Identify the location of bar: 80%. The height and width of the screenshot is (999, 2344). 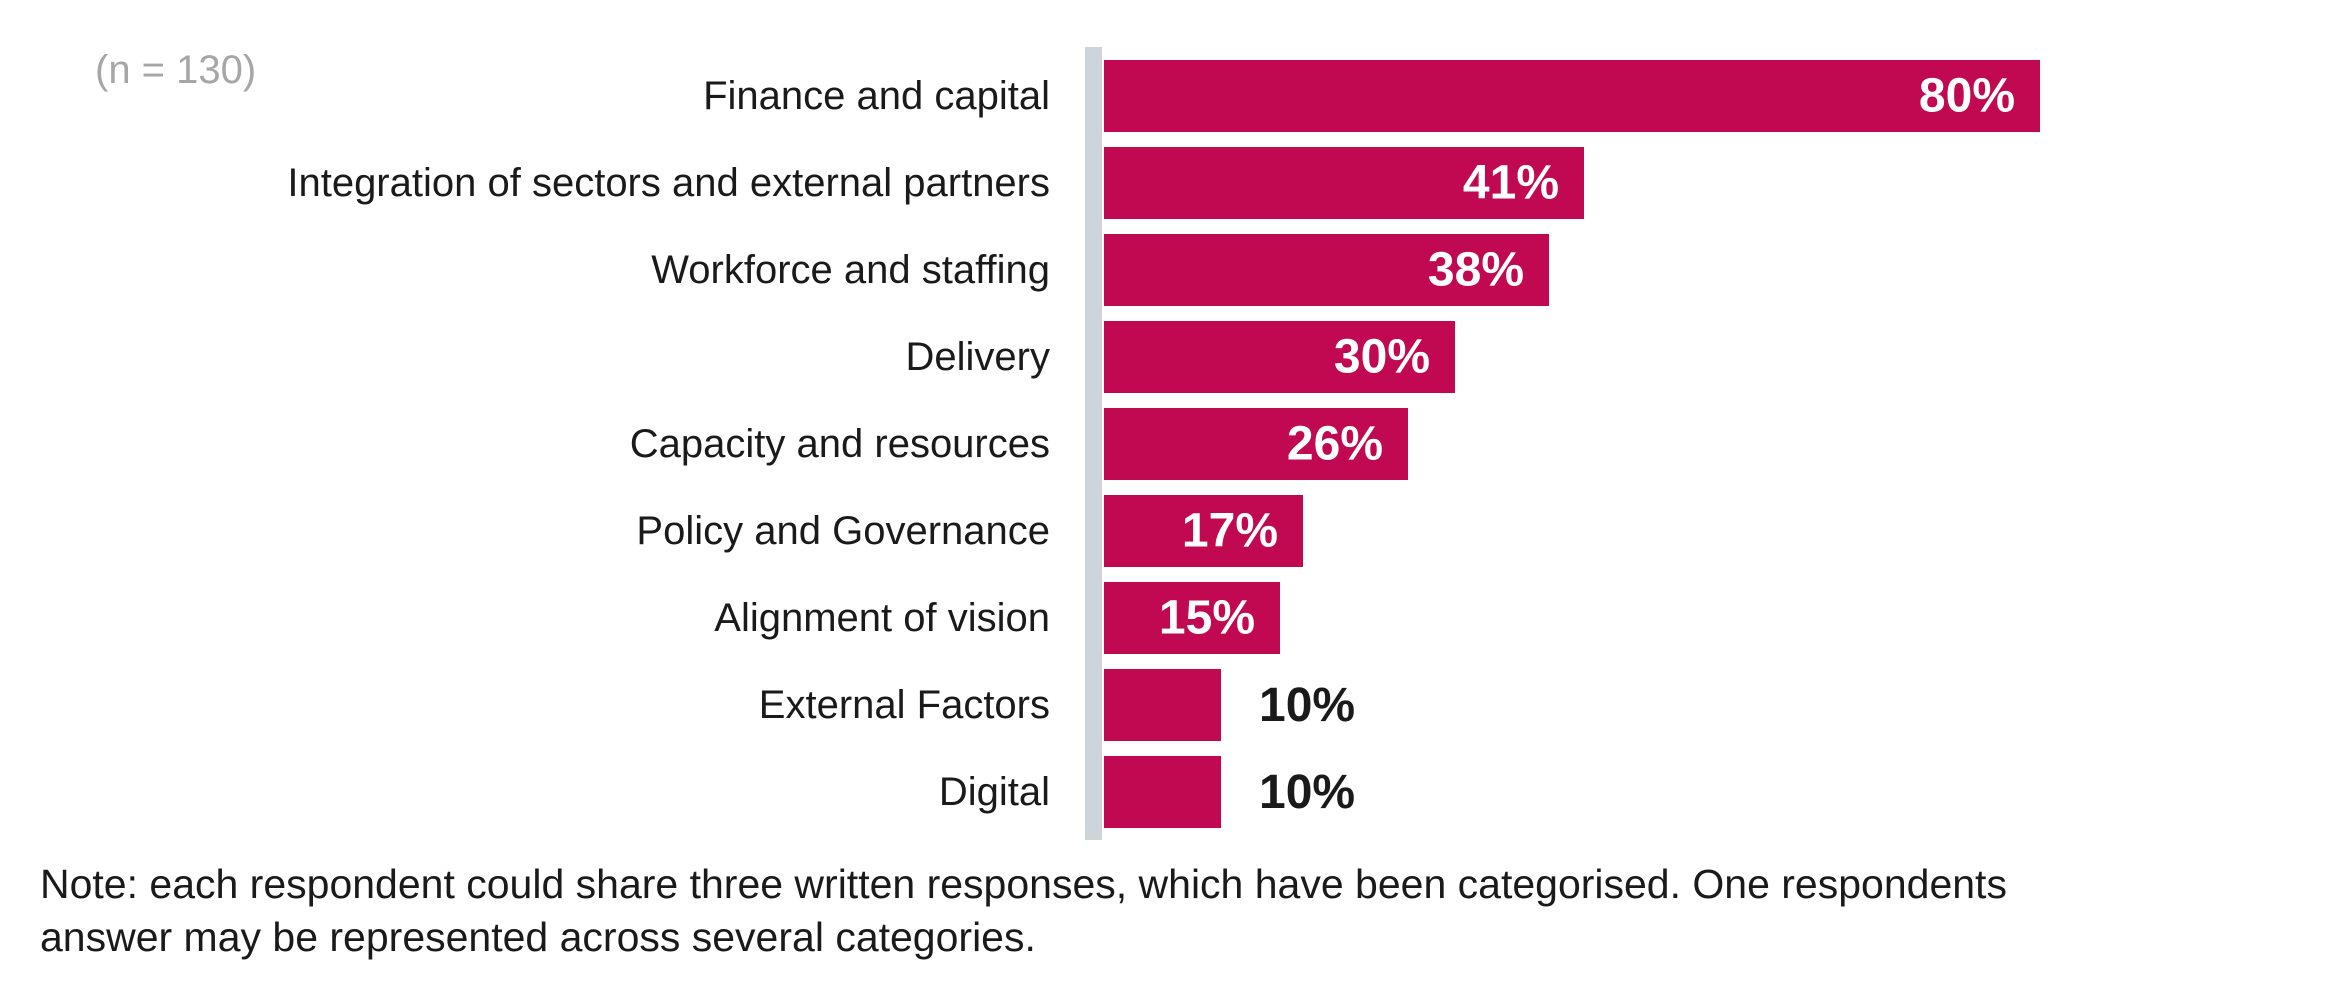
(1572, 96).